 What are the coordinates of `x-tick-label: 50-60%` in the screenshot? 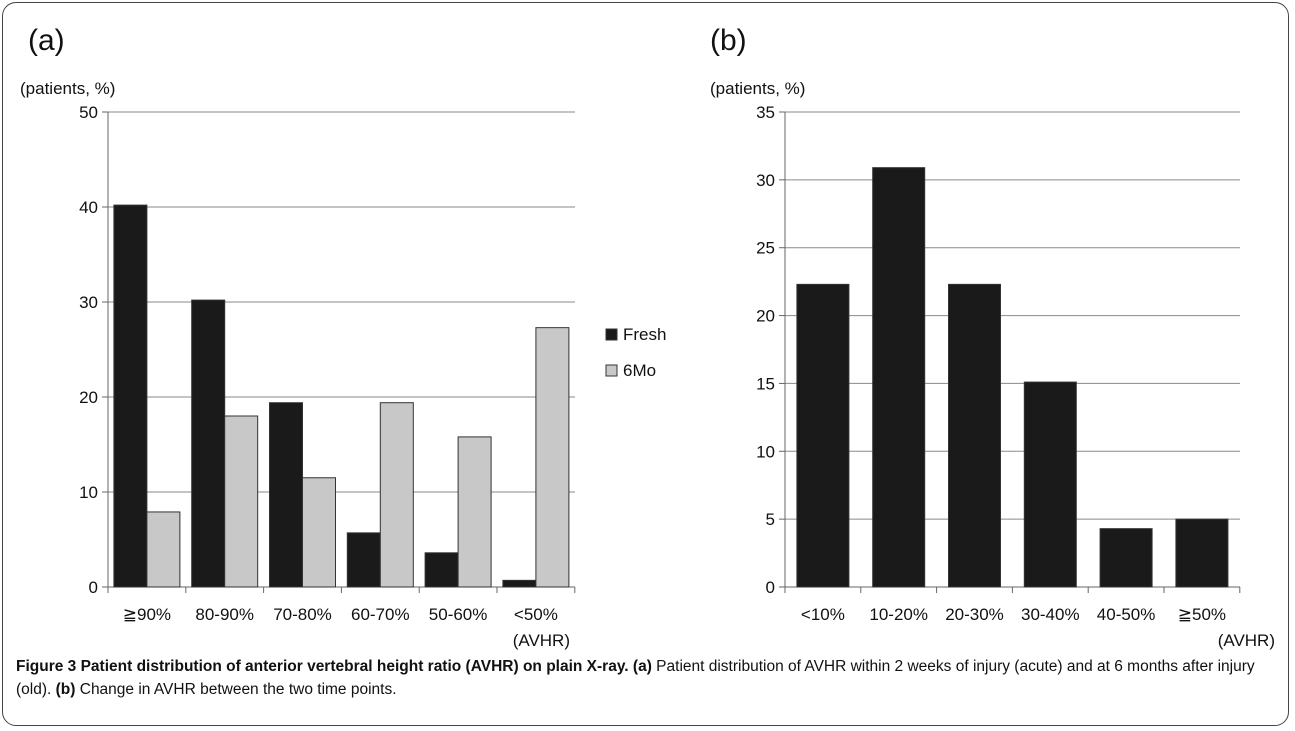 It's located at (458, 614).